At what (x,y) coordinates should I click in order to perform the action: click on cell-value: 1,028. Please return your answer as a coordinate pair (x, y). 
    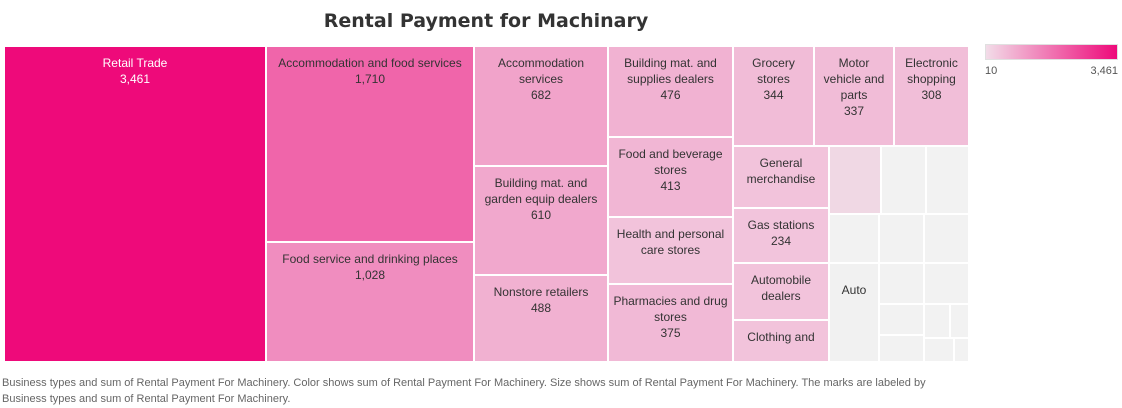
    Looking at the image, I should click on (370, 275).